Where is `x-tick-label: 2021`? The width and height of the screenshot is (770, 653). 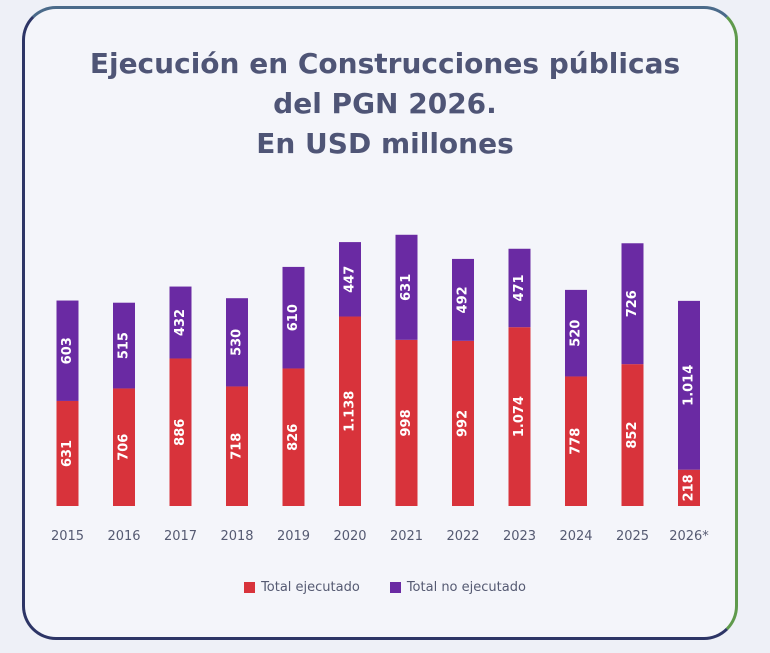
x-tick-label: 2021 is located at coordinates (406, 536).